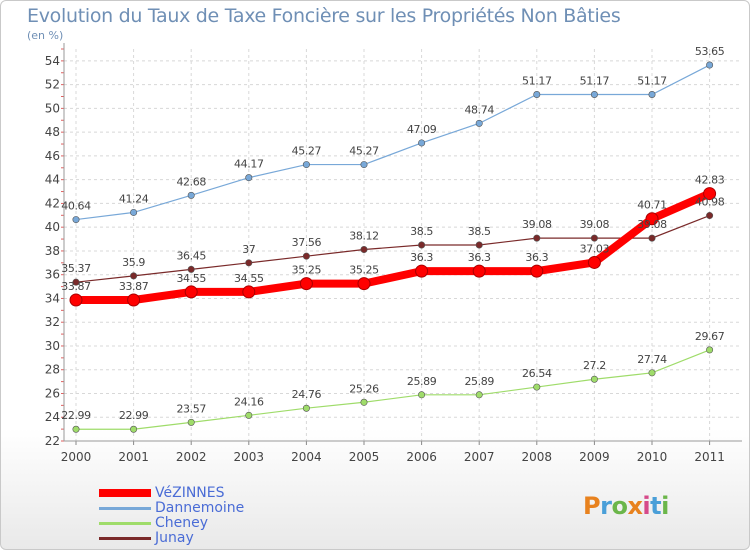 This screenshot has width=750, height=550. I want to click on logo-letter: o, so click(619, 506).